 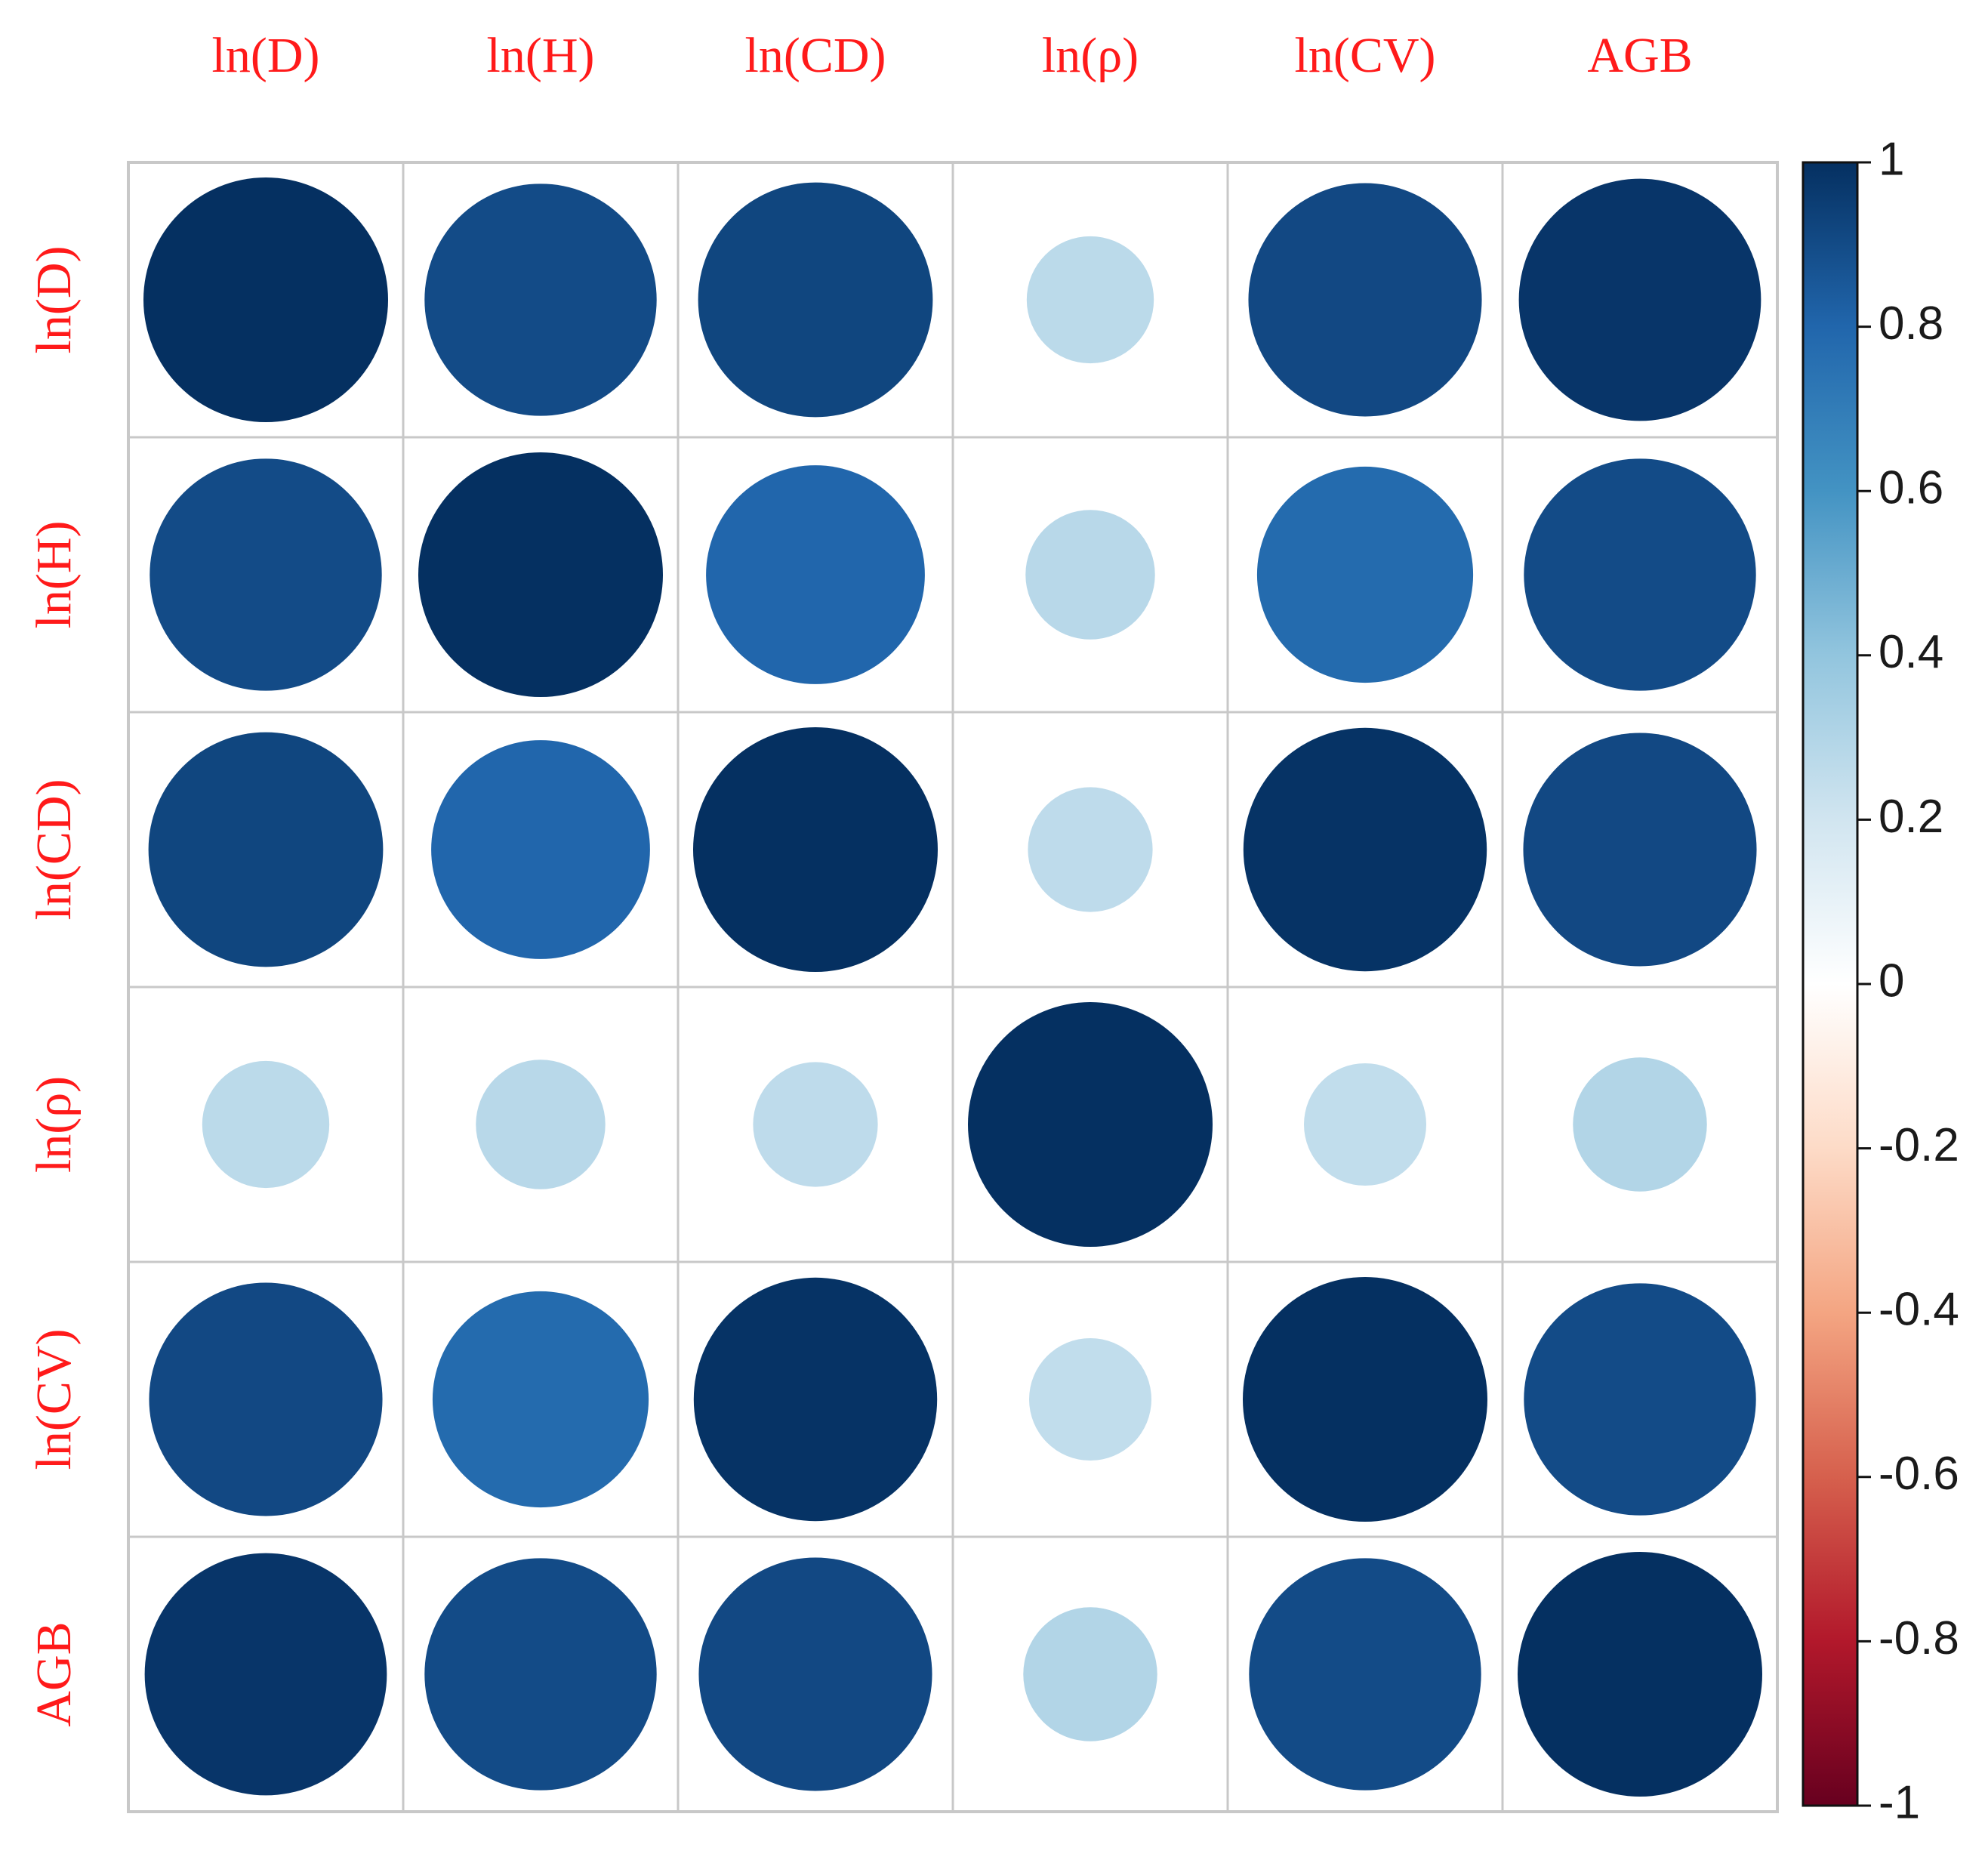 I want to click on corr-circle-ln-rho-ln-rho, so click(x=1090, y=1124).